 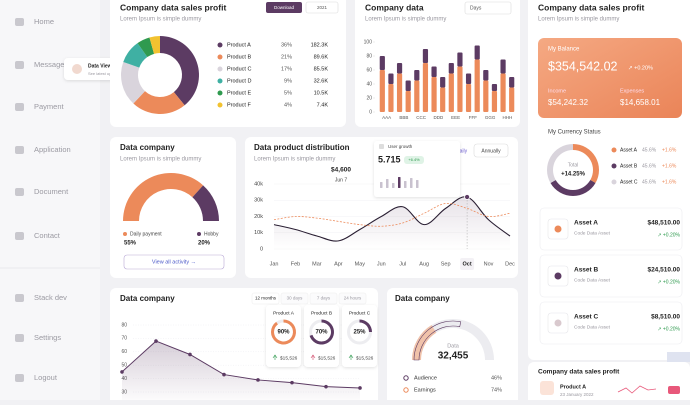 What do you see at coordinates (124, 339) in the screenshot?
I see `y-tick-label: 70` at bounding box center [124, 339].